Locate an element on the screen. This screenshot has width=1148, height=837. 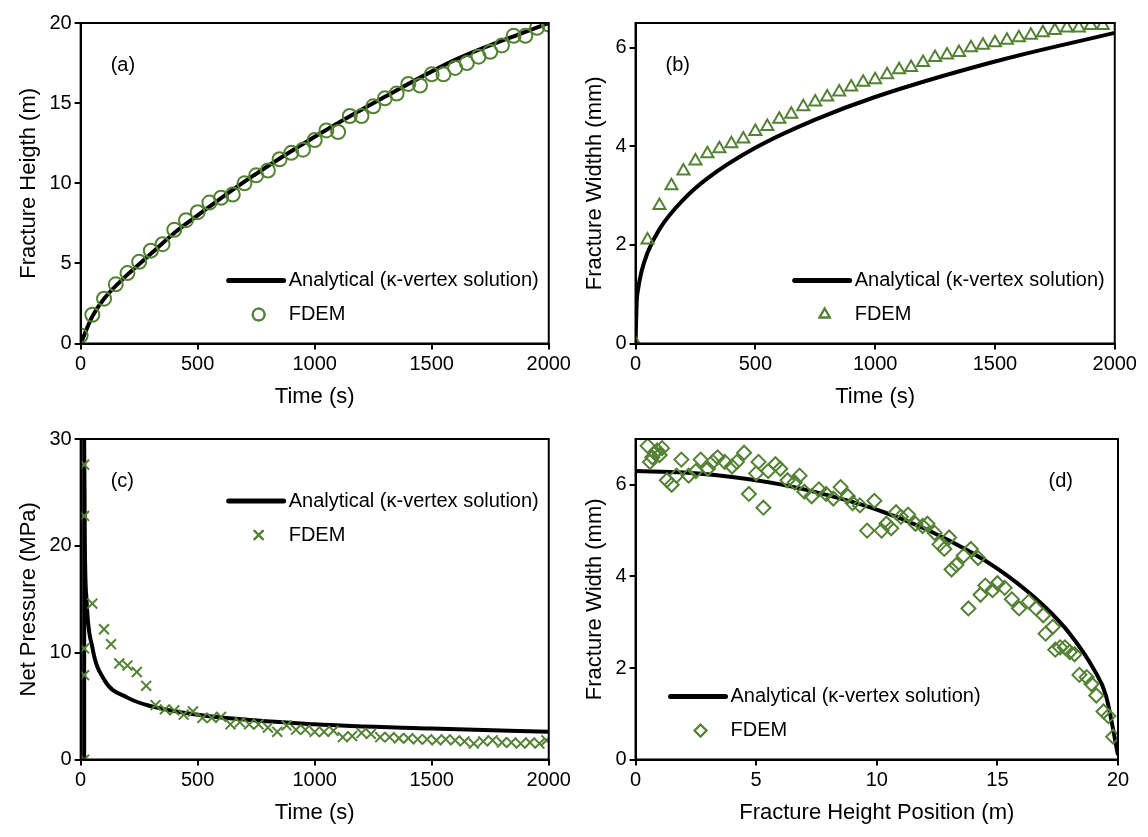
annotation: (b) is located at coordinates (677, 63).